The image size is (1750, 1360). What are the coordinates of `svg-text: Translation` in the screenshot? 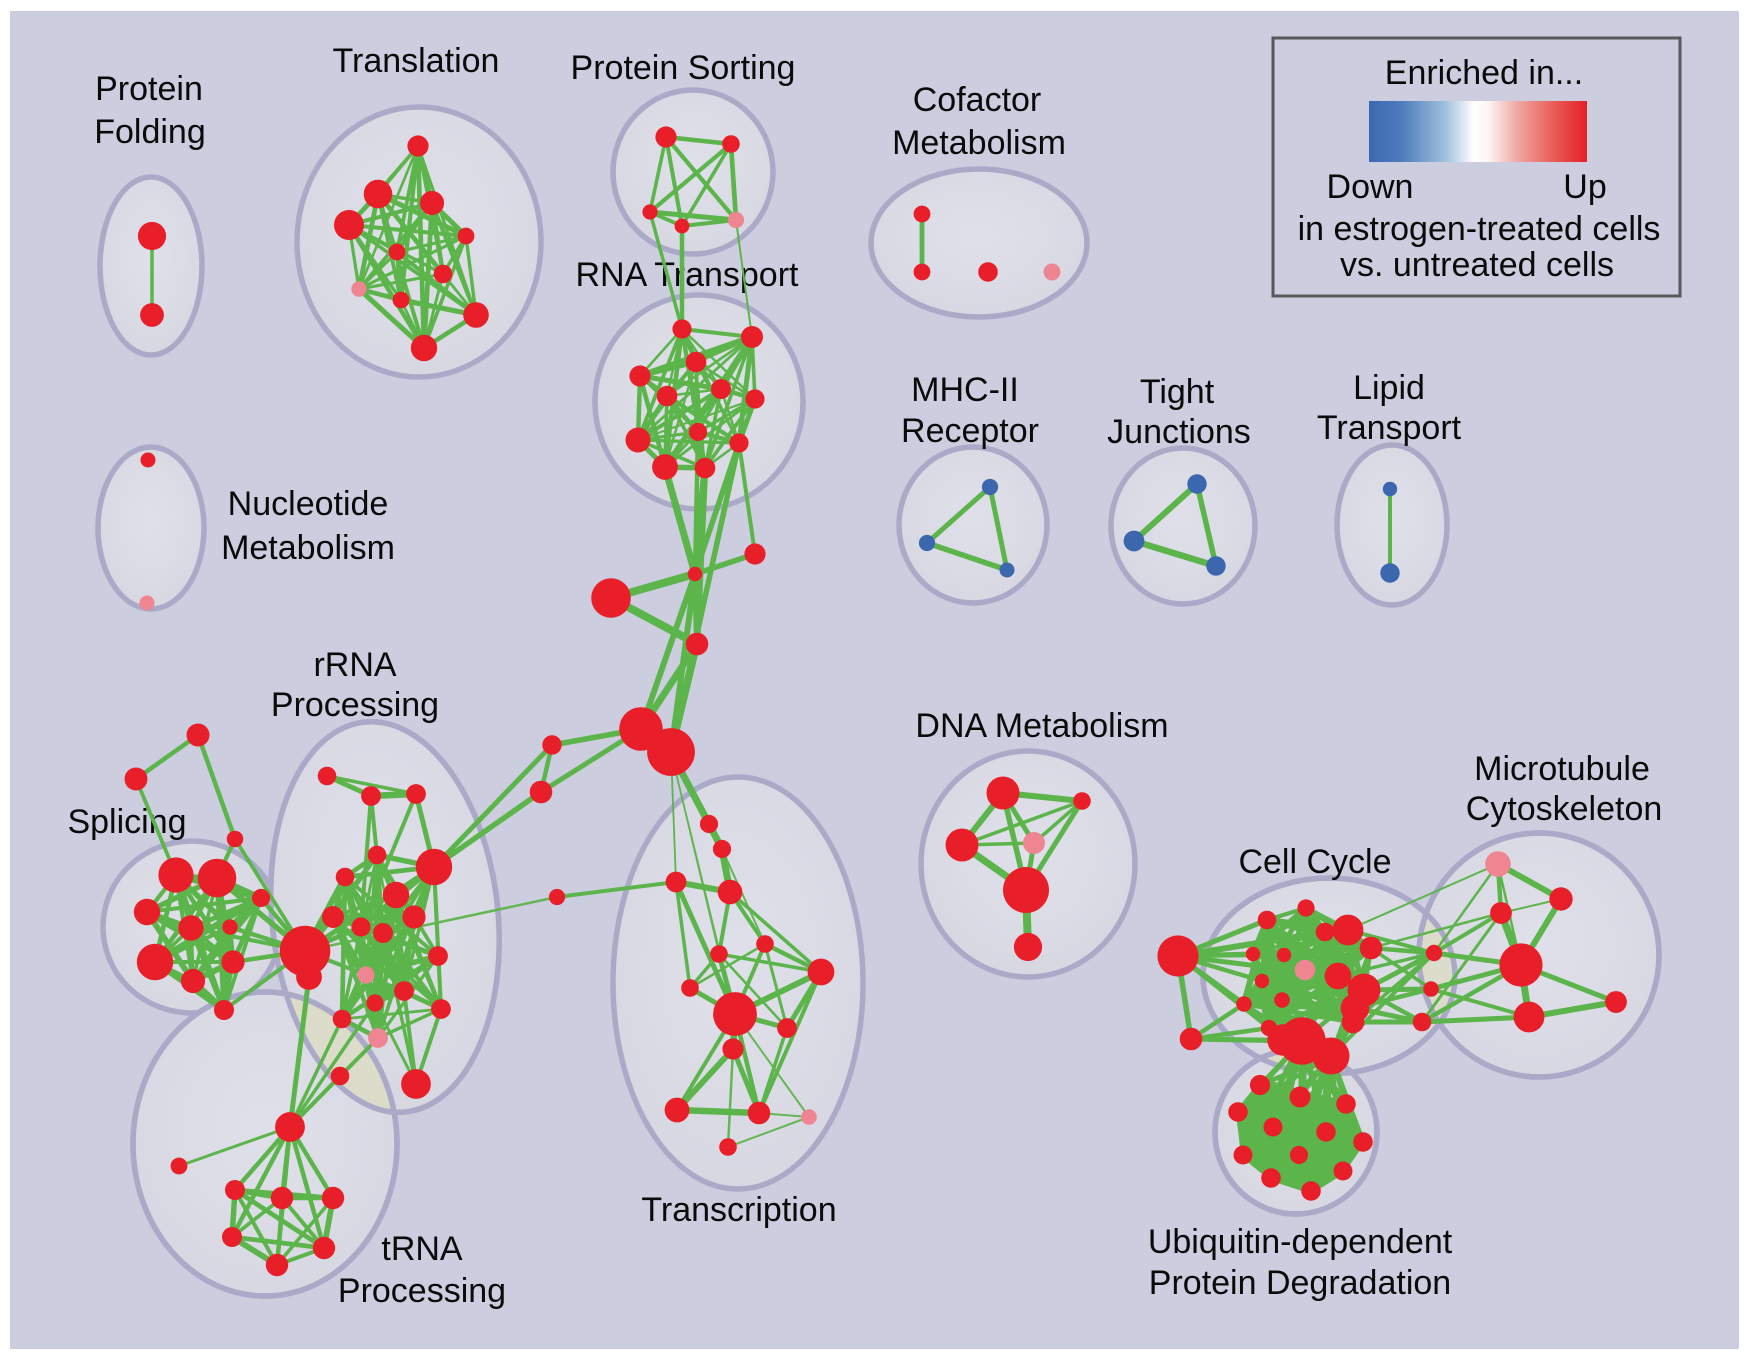 It's located at (416, 61).